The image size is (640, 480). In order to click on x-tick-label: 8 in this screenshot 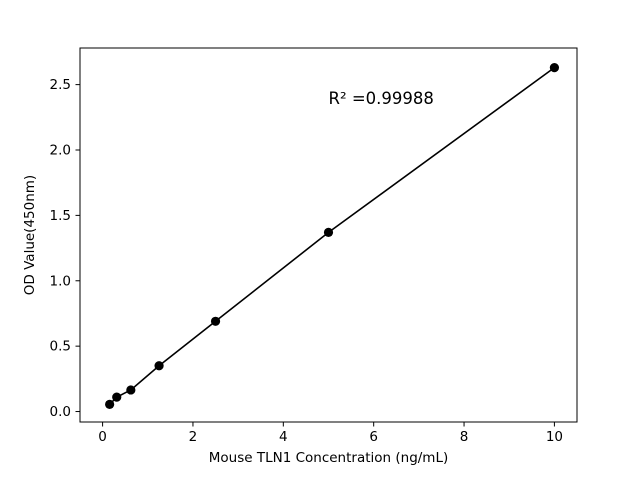, I will do `click(464, 437)`.